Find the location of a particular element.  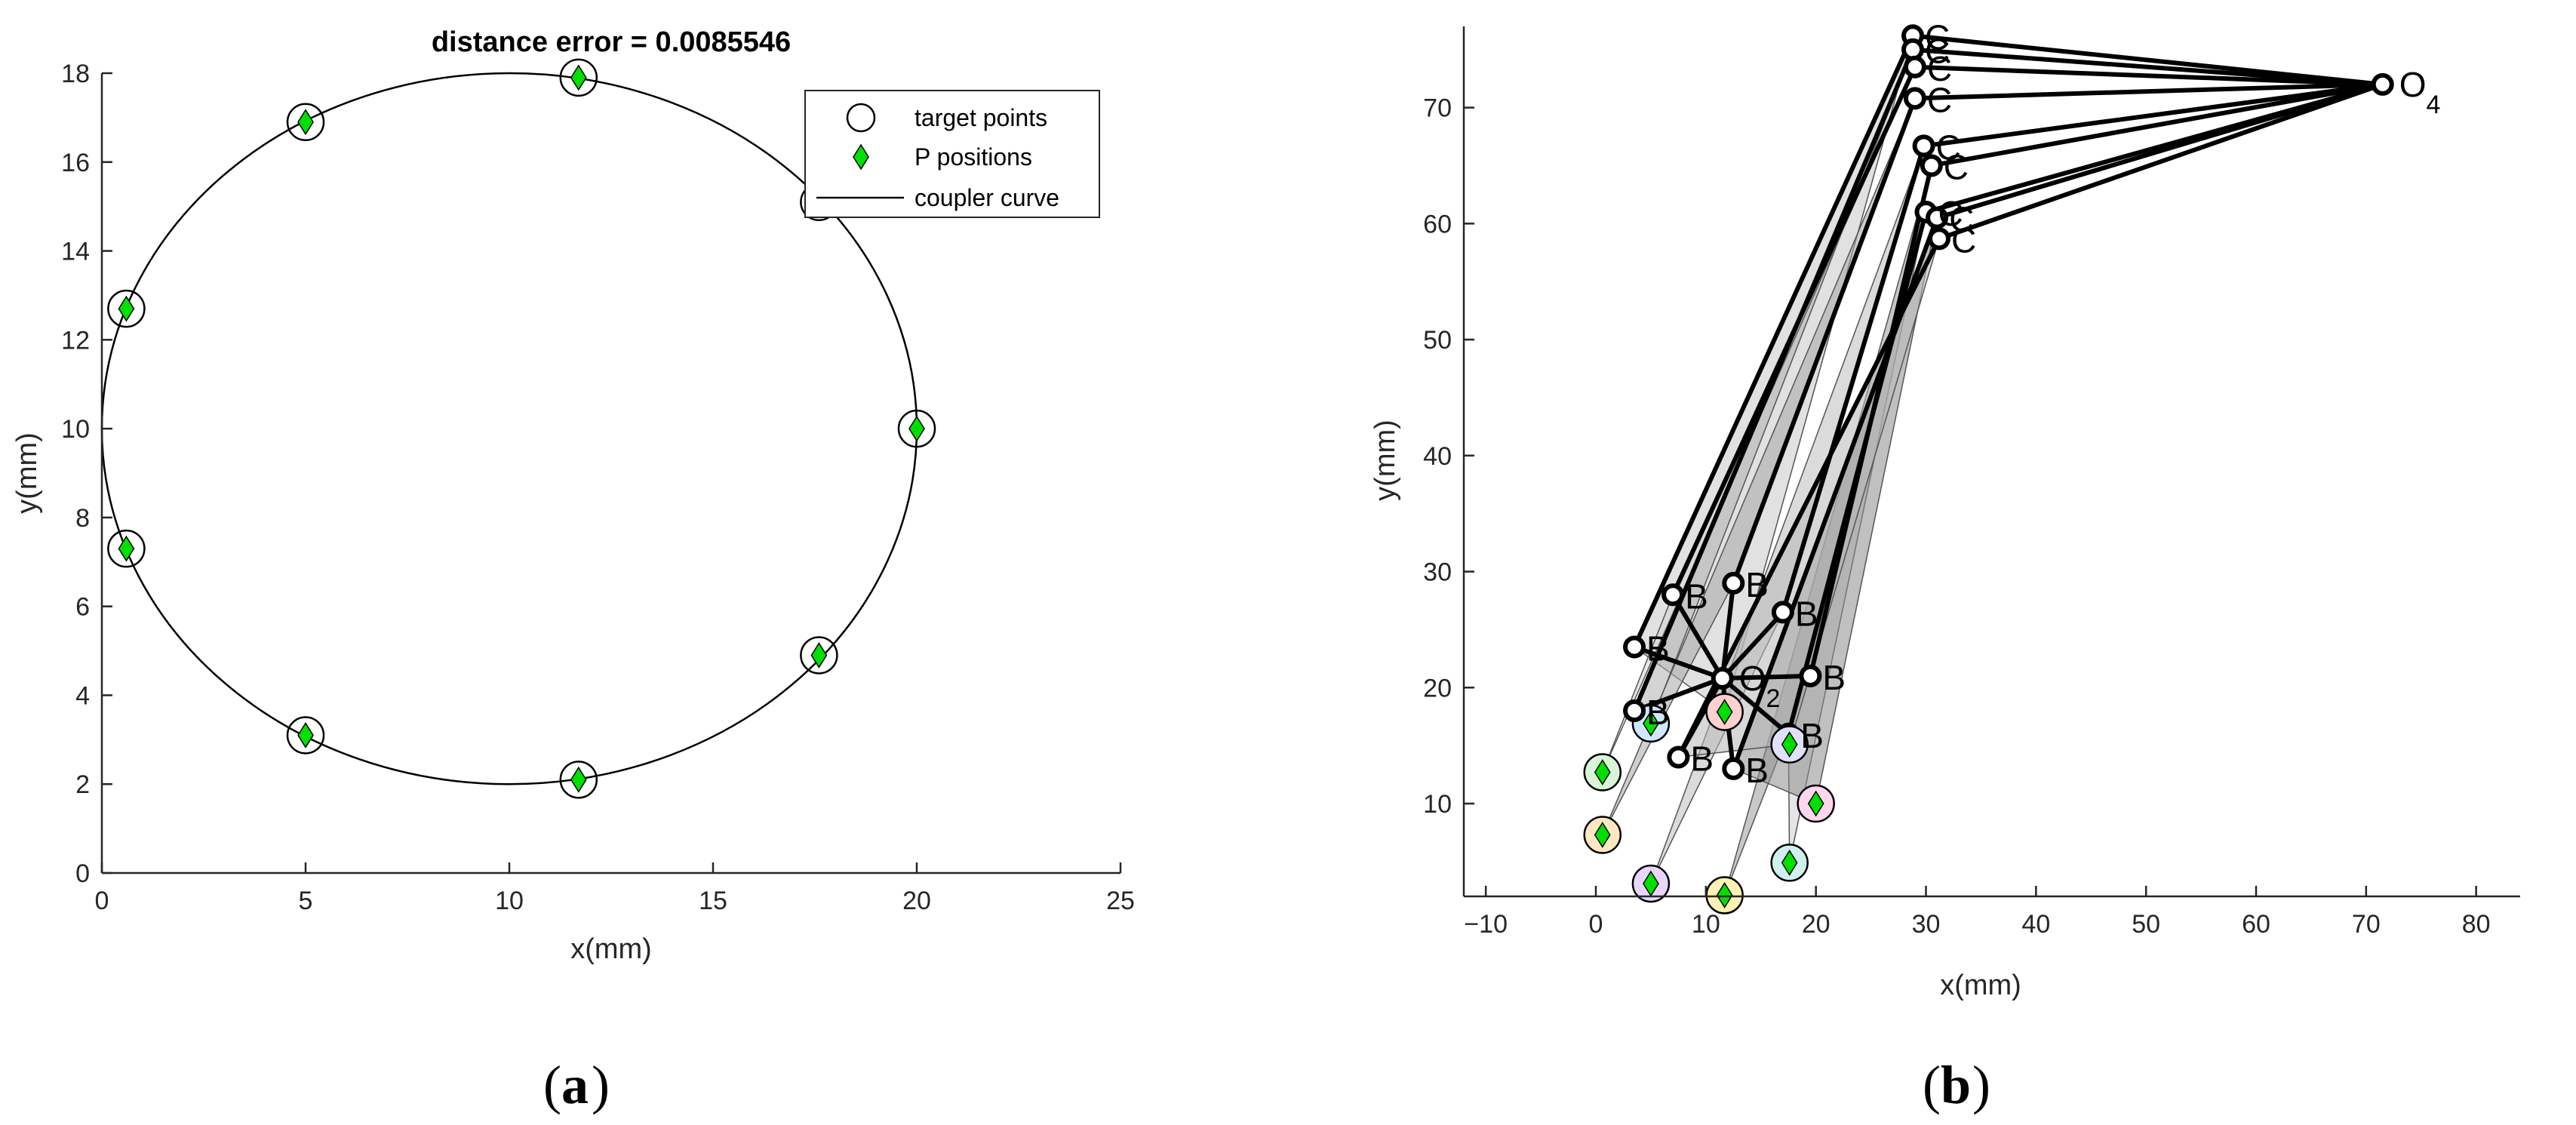

x-tick-label: 50 is located at coordinates (2146, 924).